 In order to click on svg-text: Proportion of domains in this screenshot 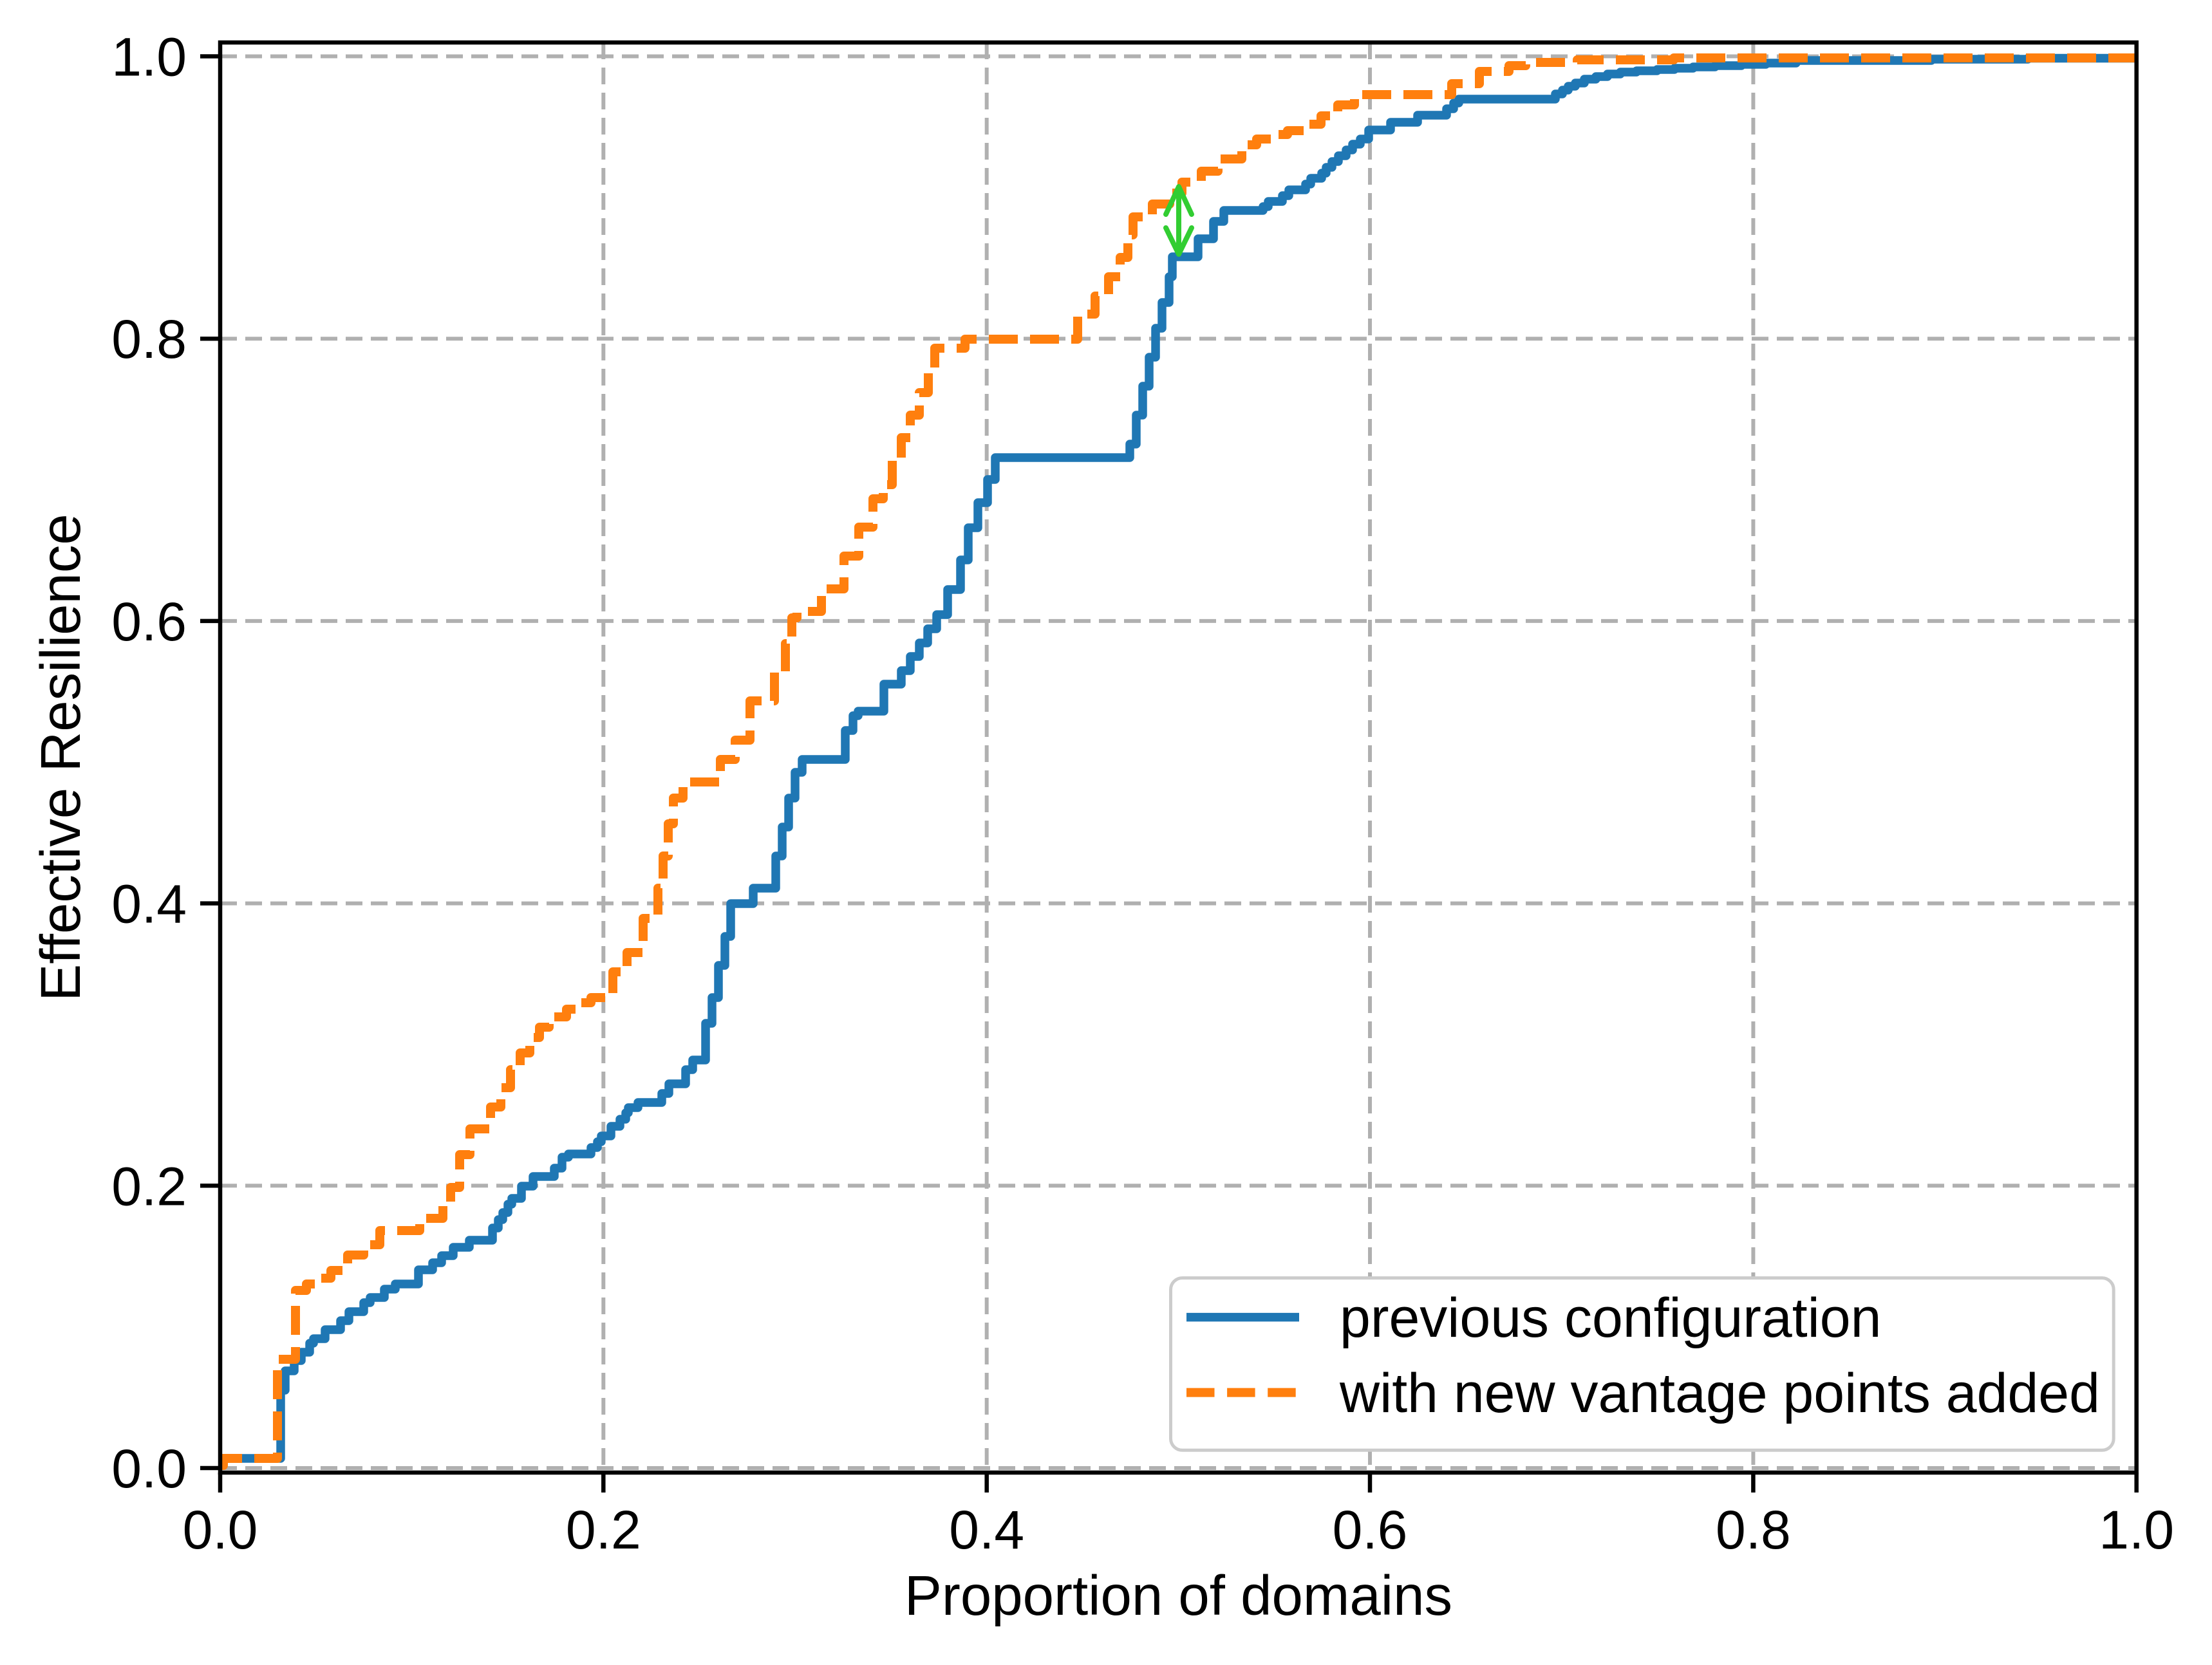, I will do `click(1178, 1596)`.